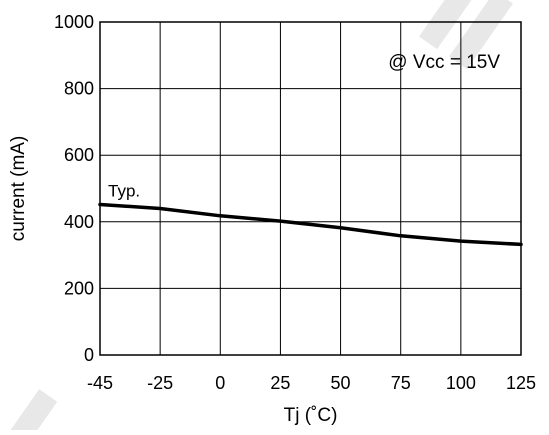  What do you see at coordinates (311, 383) in the screenshot?
I see `x-axis-ticks: -45 -25 0 25 50 75 100 125` at bounding box center [311, 383].